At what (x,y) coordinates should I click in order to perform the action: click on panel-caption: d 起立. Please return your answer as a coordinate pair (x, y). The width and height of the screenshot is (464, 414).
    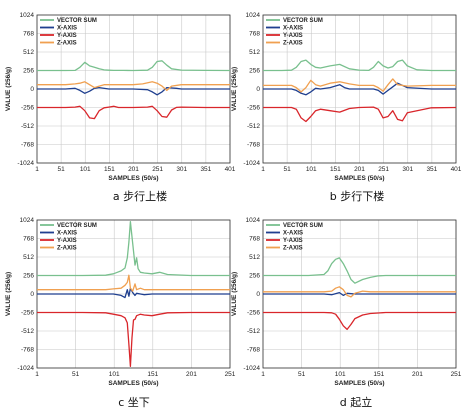
    Looking at the image, I should click on (356, 402).